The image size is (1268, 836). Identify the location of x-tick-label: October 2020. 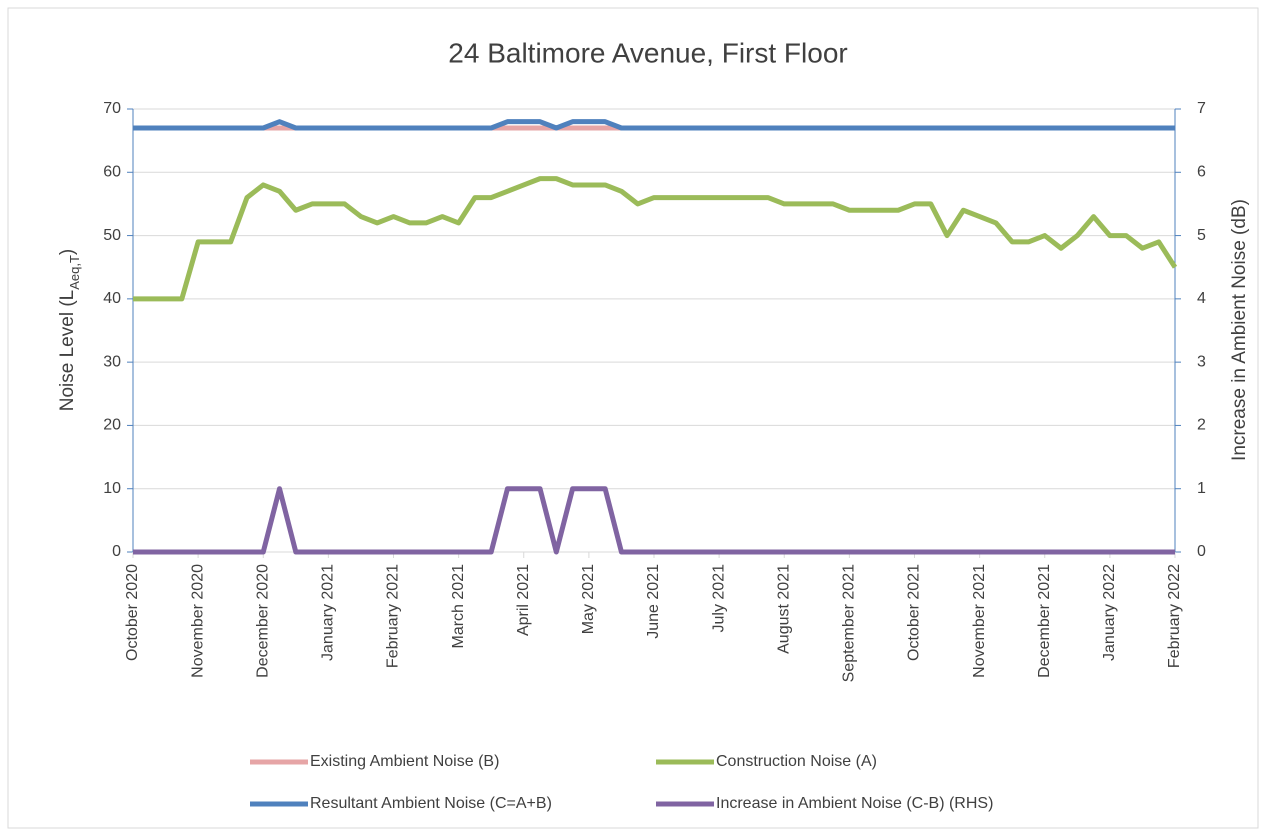
(132, 612).